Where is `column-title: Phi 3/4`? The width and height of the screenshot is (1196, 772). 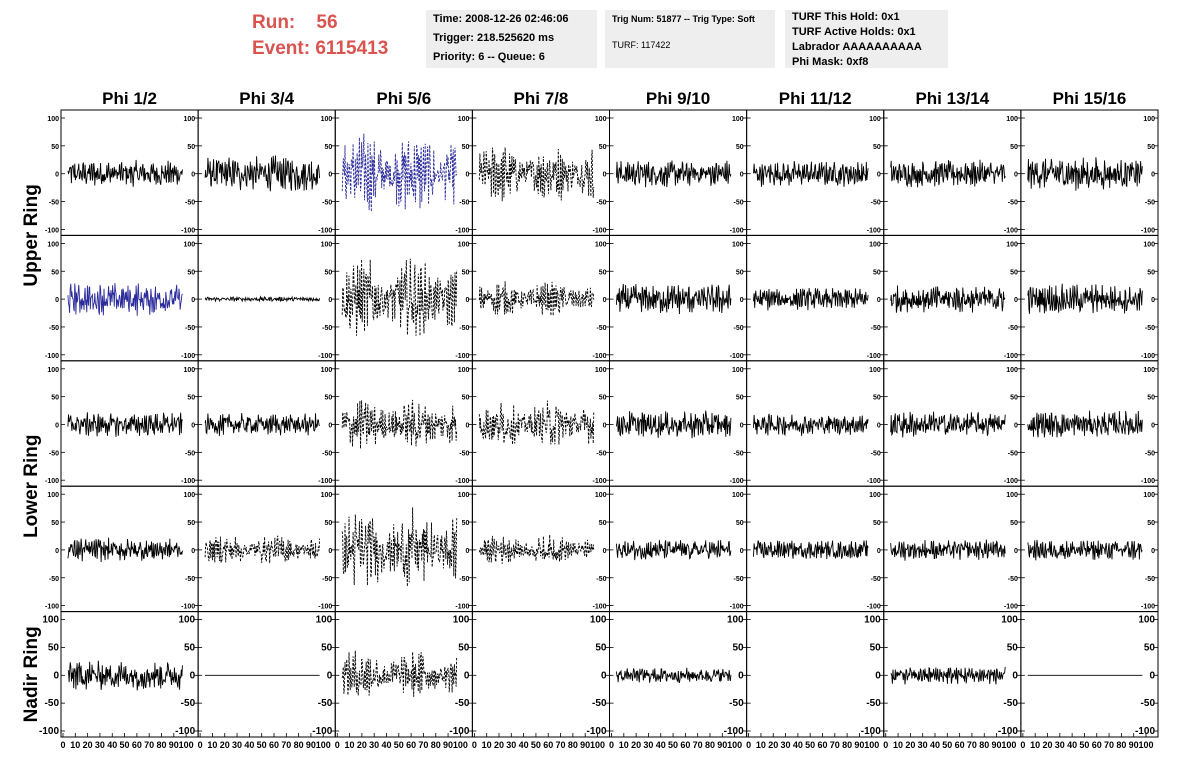 column-title: Phi 3/4 is located at coordinates (266, 98).